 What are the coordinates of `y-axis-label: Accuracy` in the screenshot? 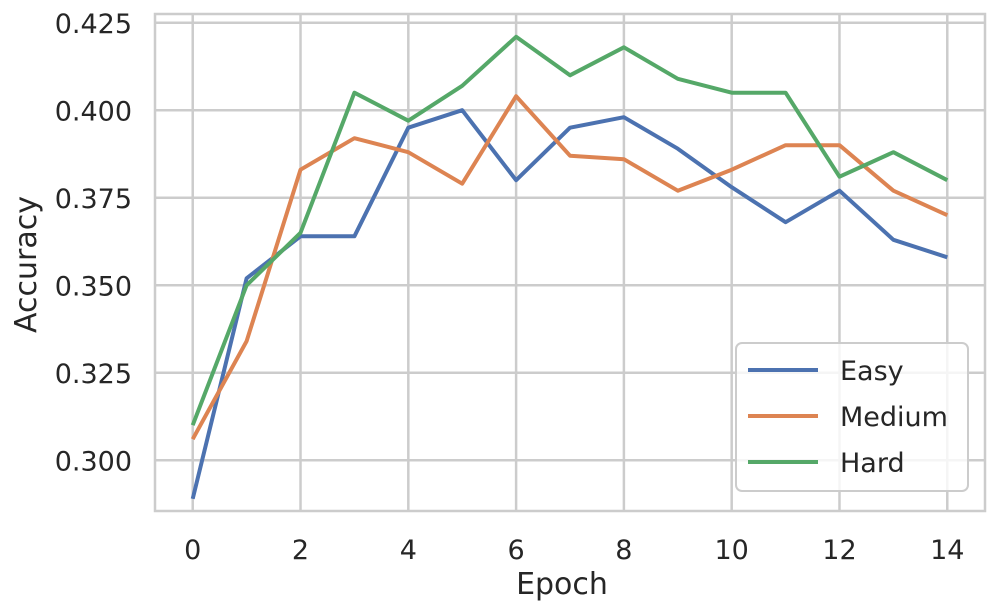 It's located at (26, 264).